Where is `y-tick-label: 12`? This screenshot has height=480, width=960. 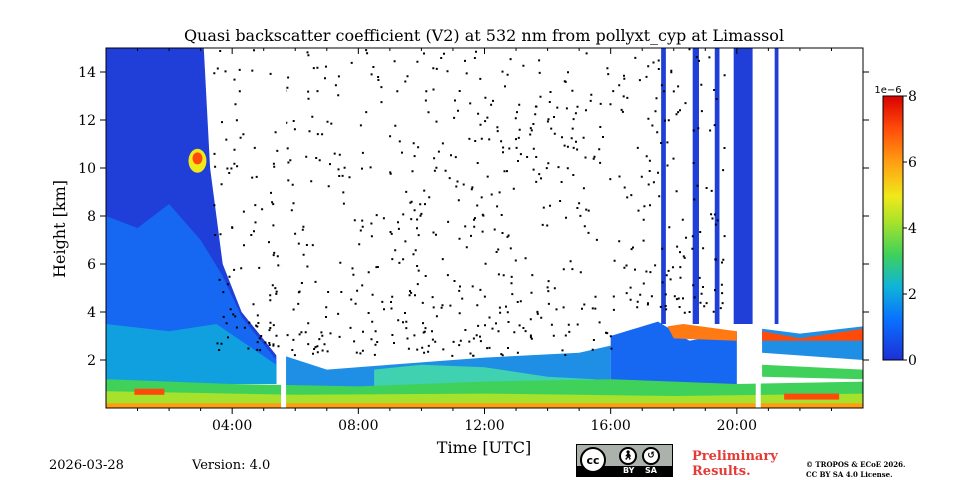 y-tick-label: 12 is located at coordinates (87, 121).